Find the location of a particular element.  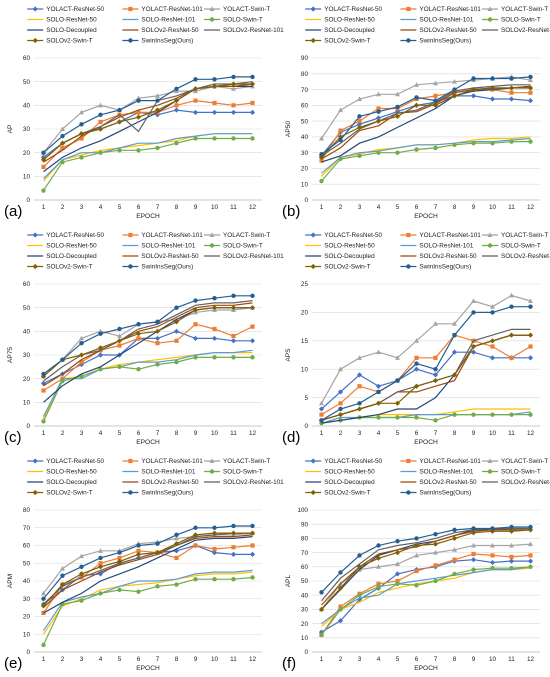

panel-label: (d) is located at coordinates (291, 437).